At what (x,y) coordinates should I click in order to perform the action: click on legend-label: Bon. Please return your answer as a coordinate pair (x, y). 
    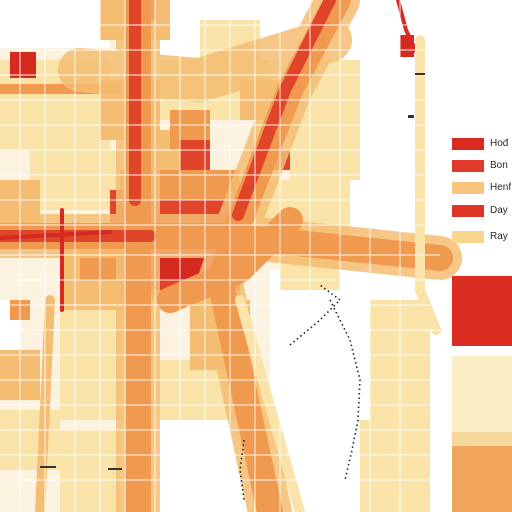
    Looking at the image, I should click on (499, 165).